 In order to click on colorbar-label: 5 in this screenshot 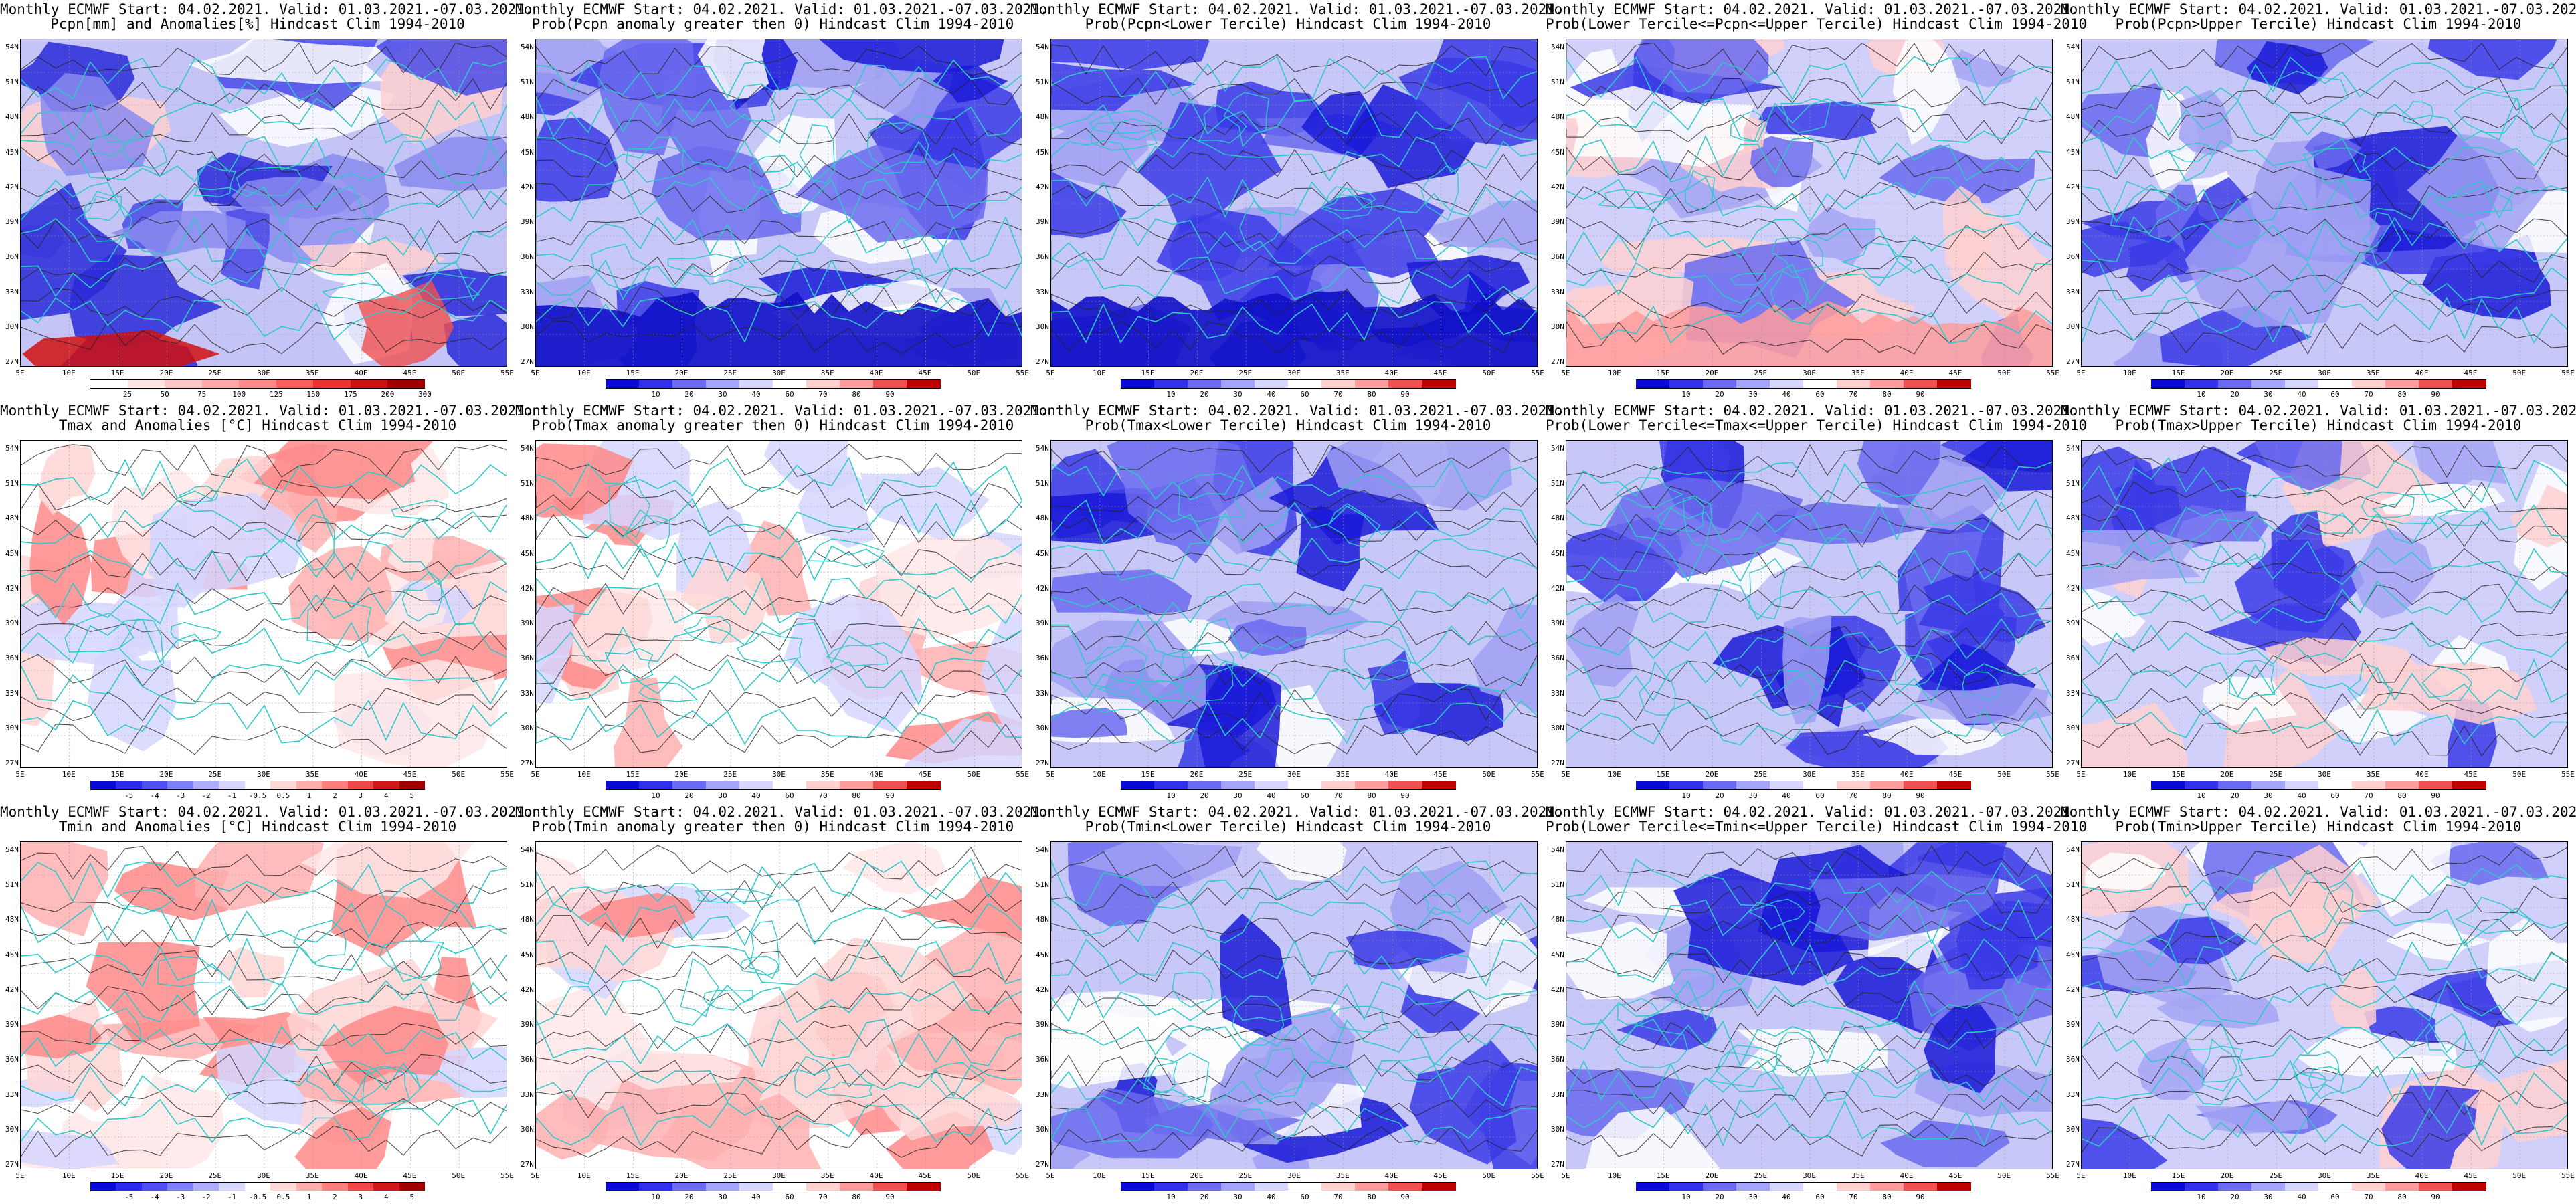, I will do `click(412, 1197)`.